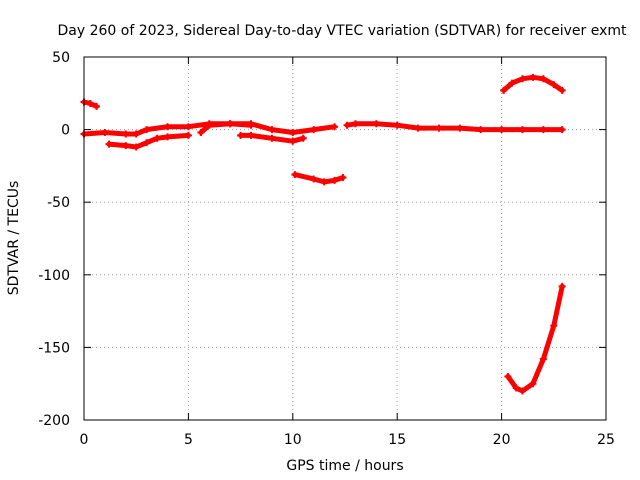 This screenshot has height=480, width=640. I want to click on y-tick-label: -200, so click(54, 421).